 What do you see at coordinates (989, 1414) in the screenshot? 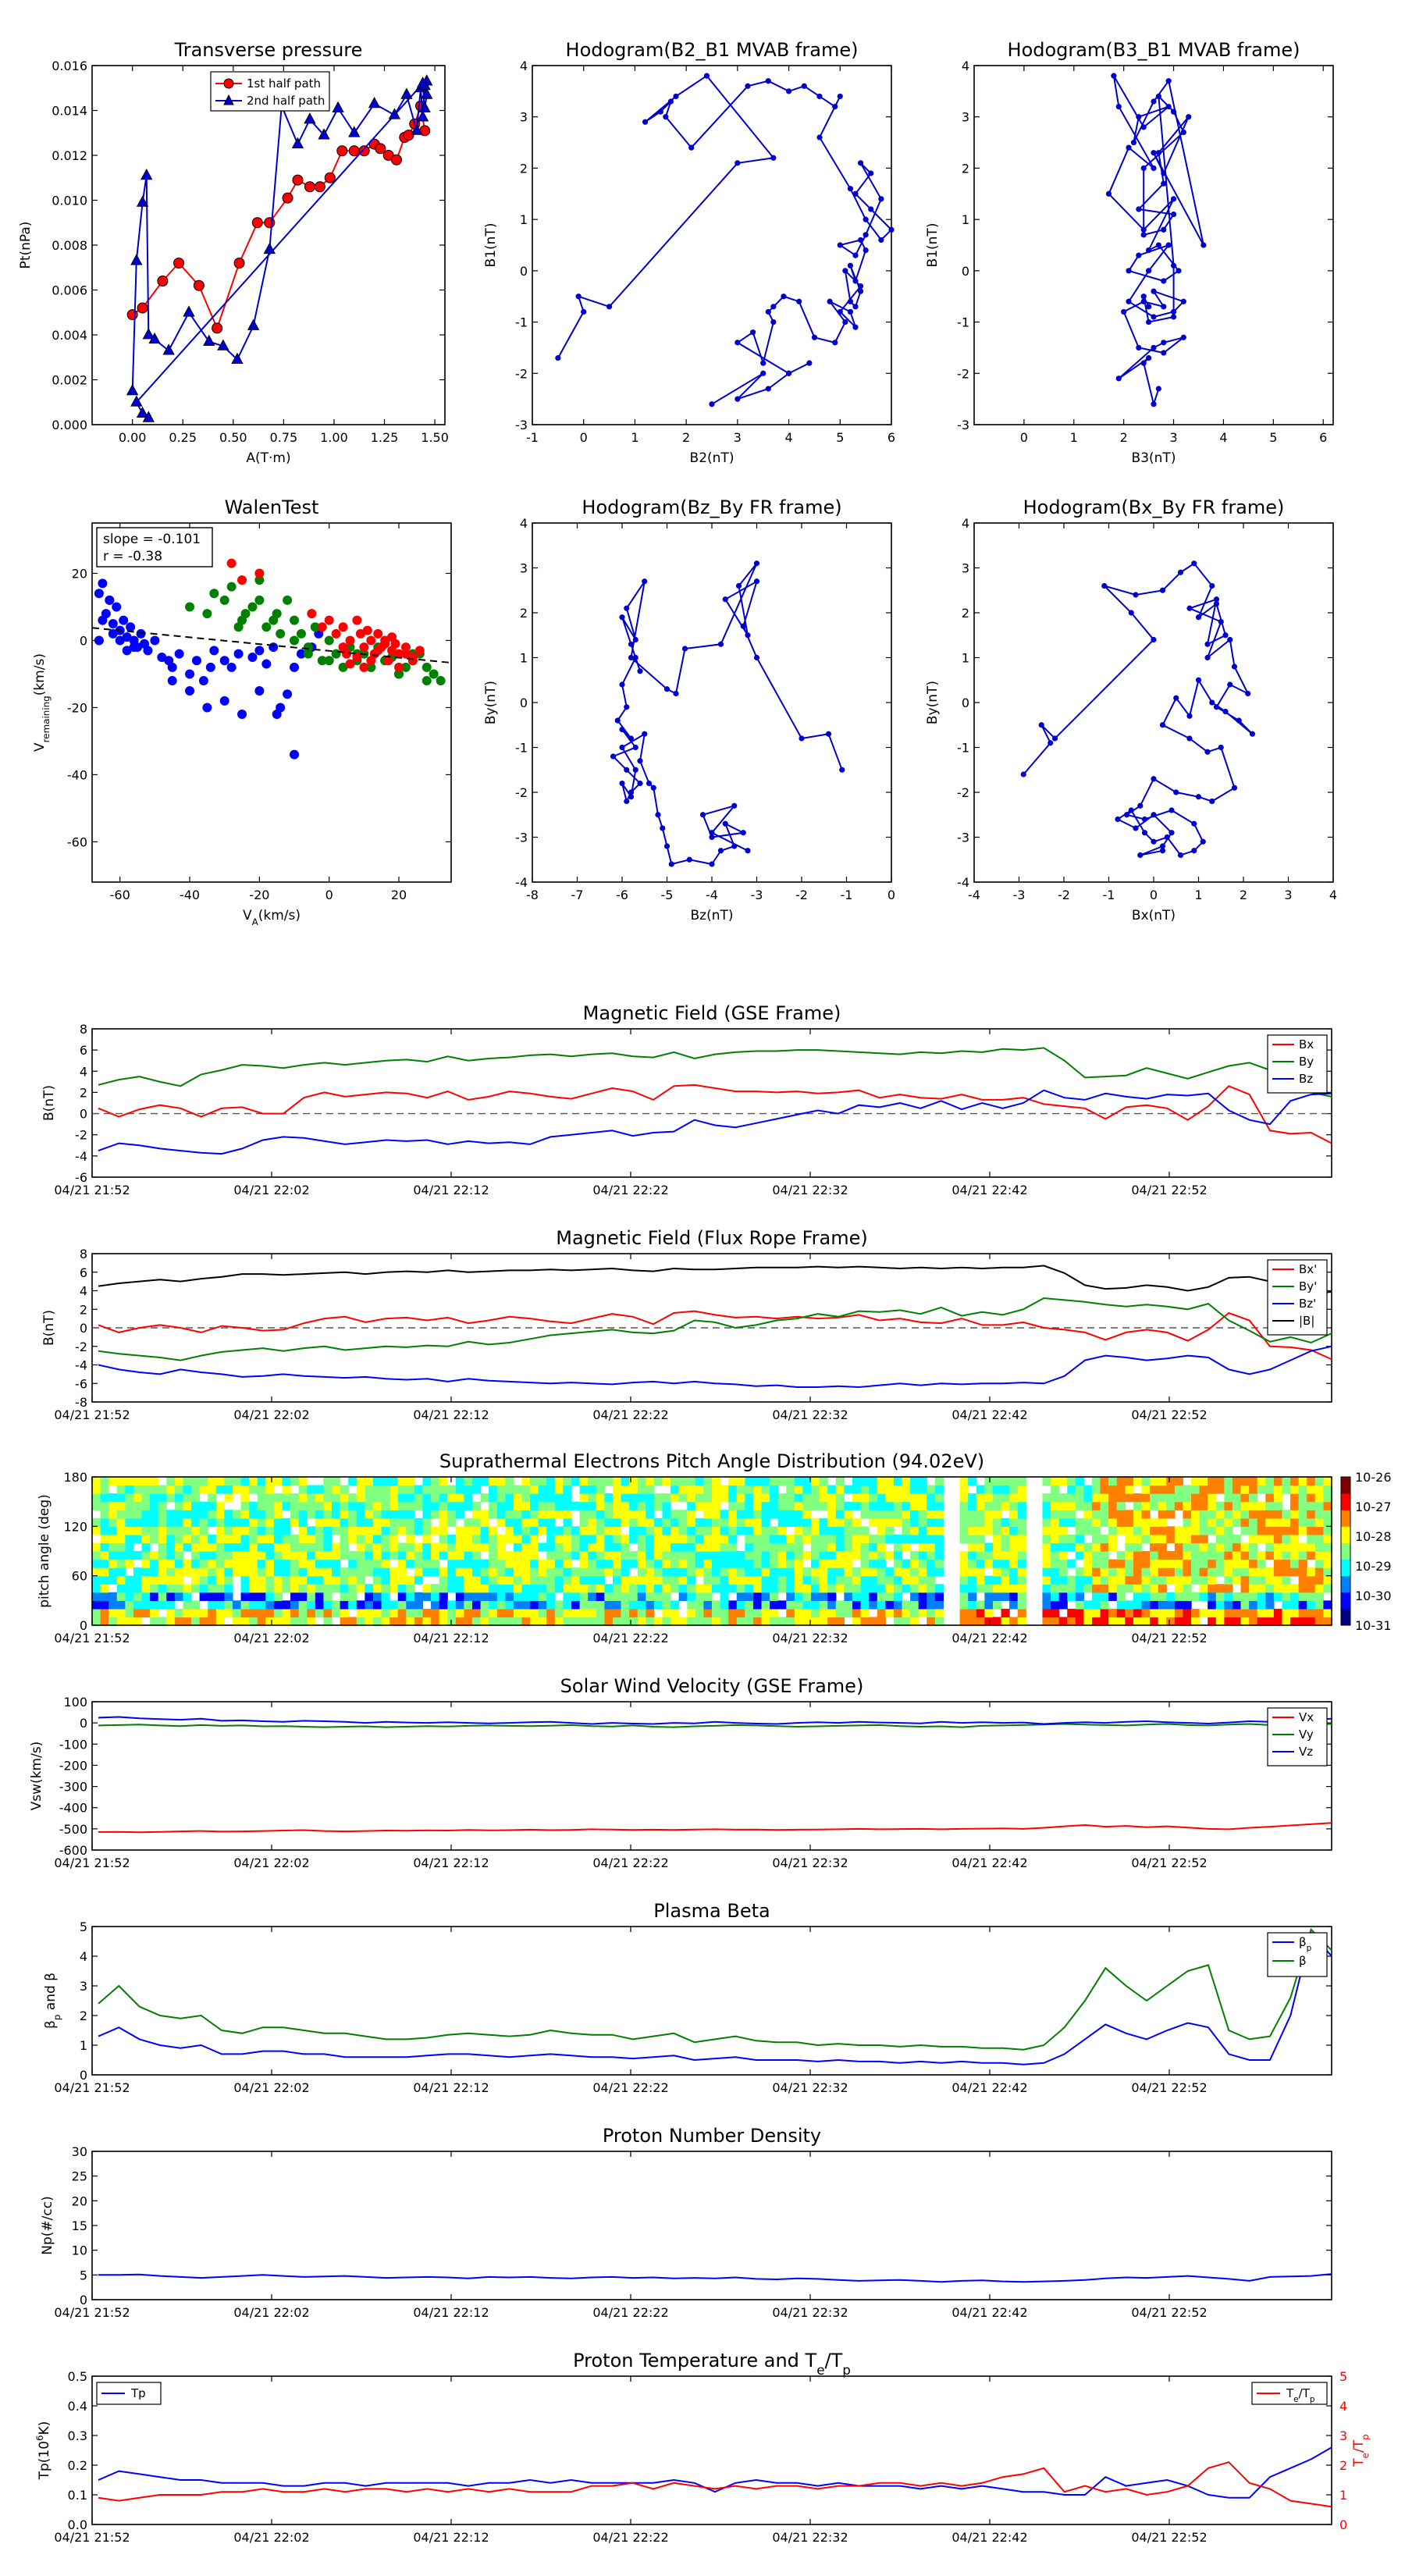
I see `mag_fr-time-tick-label: 04/21 22:42` at bounding box center [989, 1414].